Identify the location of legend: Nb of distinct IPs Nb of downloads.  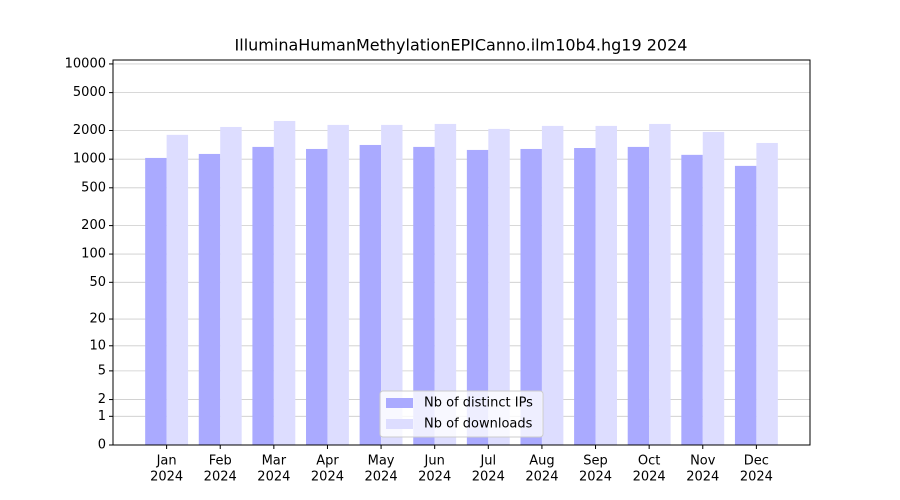
(461, 414).